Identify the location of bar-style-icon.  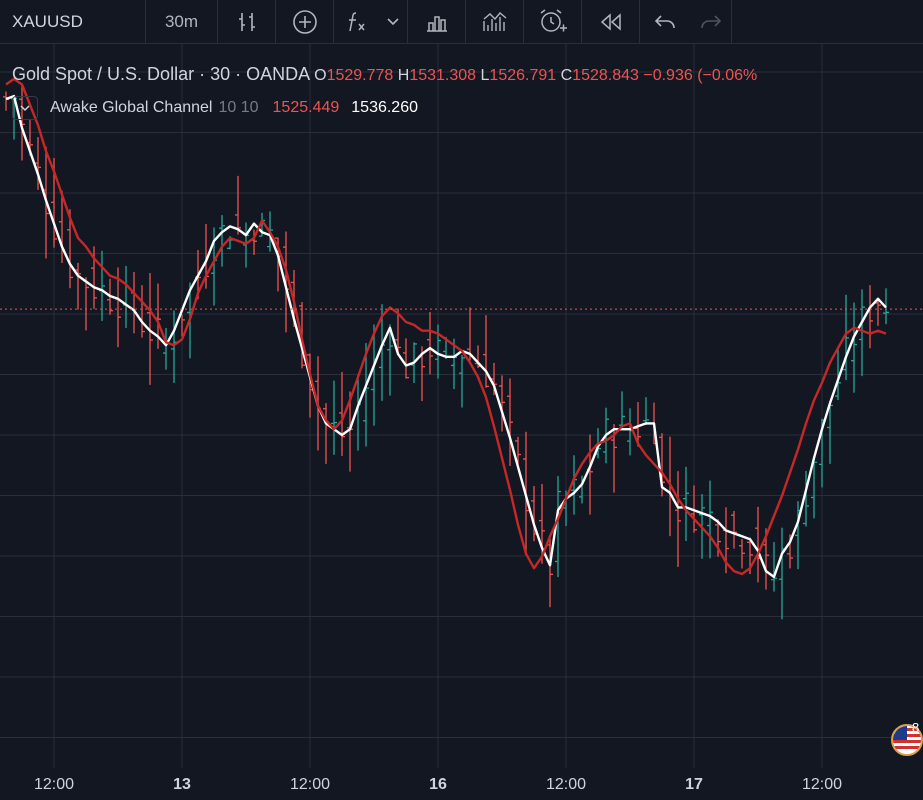
(247, 22).